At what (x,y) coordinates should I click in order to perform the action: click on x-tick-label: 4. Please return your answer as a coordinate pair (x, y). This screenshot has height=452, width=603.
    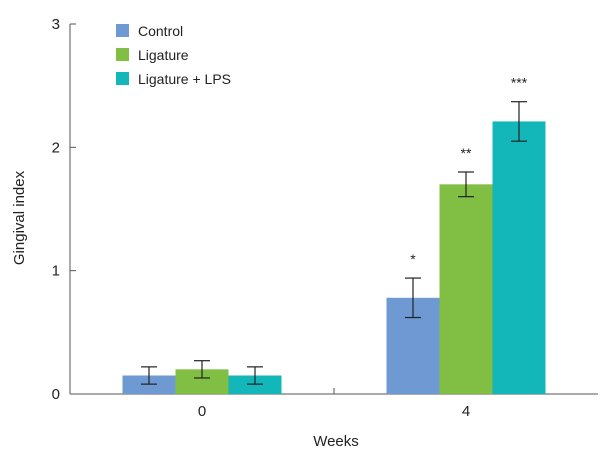
    Looking at the image, I should click on (466, 411).